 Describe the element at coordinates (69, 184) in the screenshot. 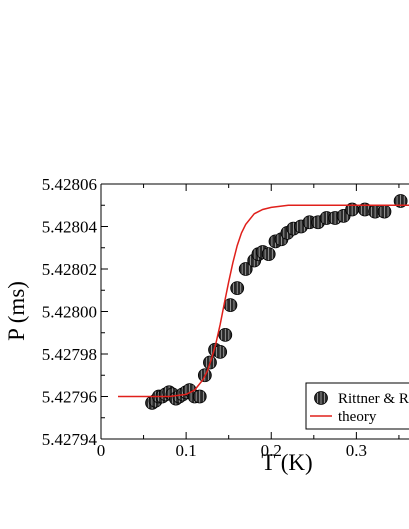

I see `y-tick-label: 5.42806` at that location.